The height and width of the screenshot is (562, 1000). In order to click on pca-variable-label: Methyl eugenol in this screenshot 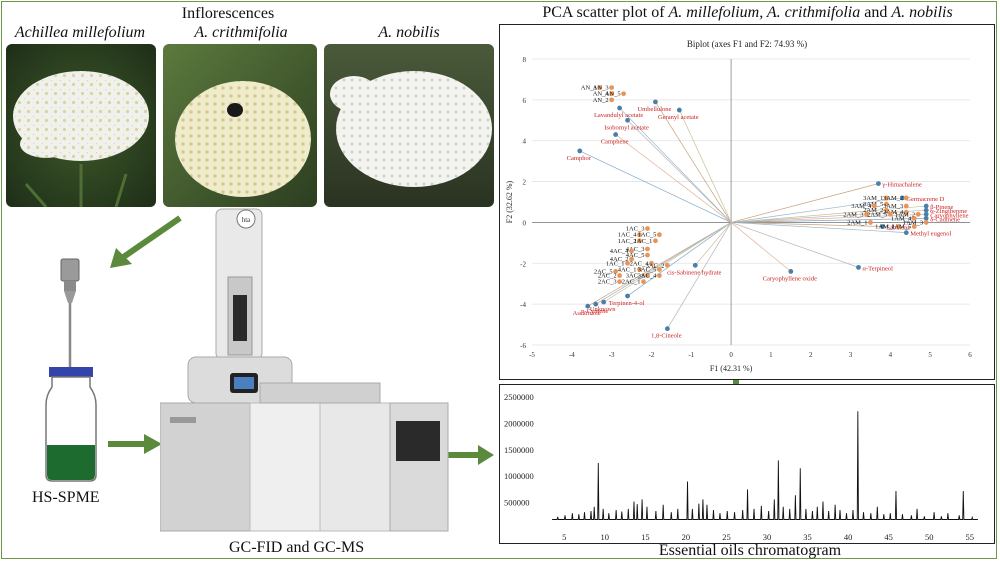, I will do `click(930, 234)`.